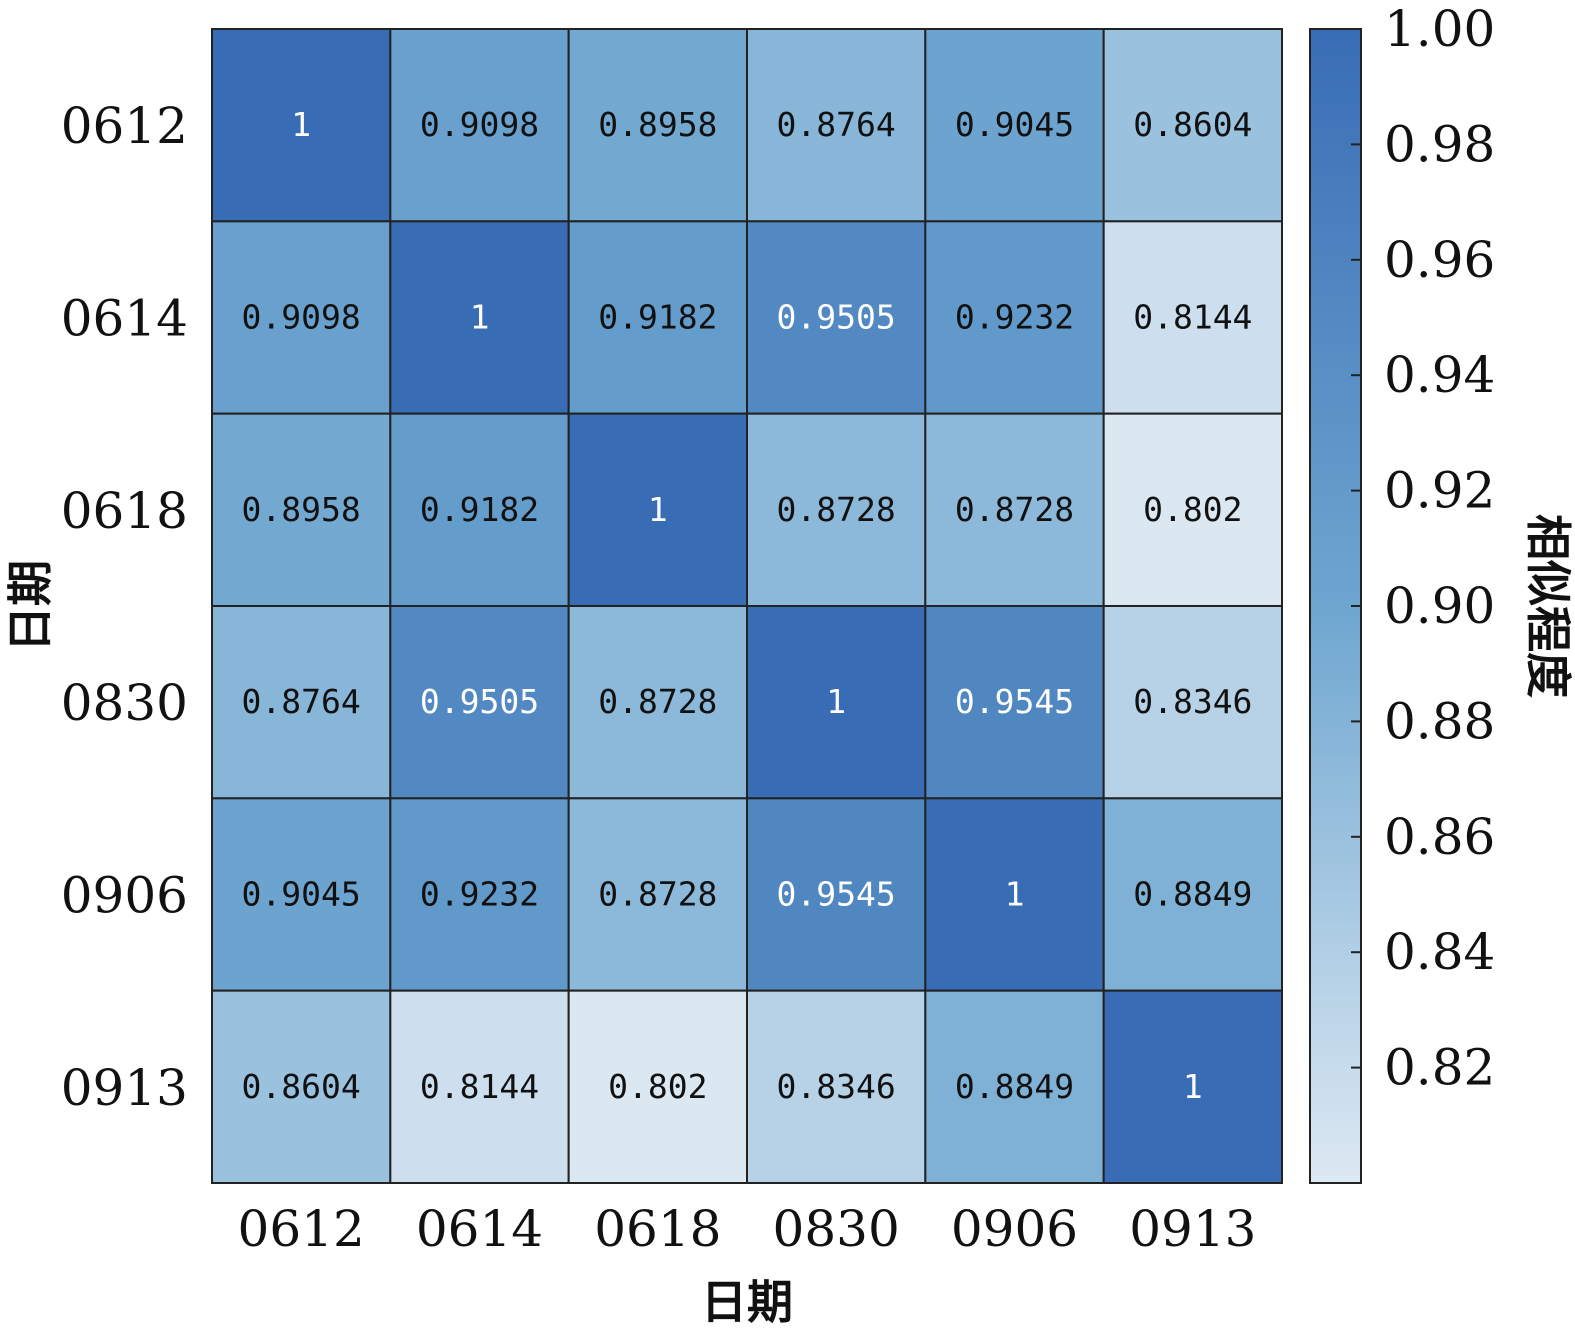  I want to click on x-tick-label: 0618, so click(657, 1229).